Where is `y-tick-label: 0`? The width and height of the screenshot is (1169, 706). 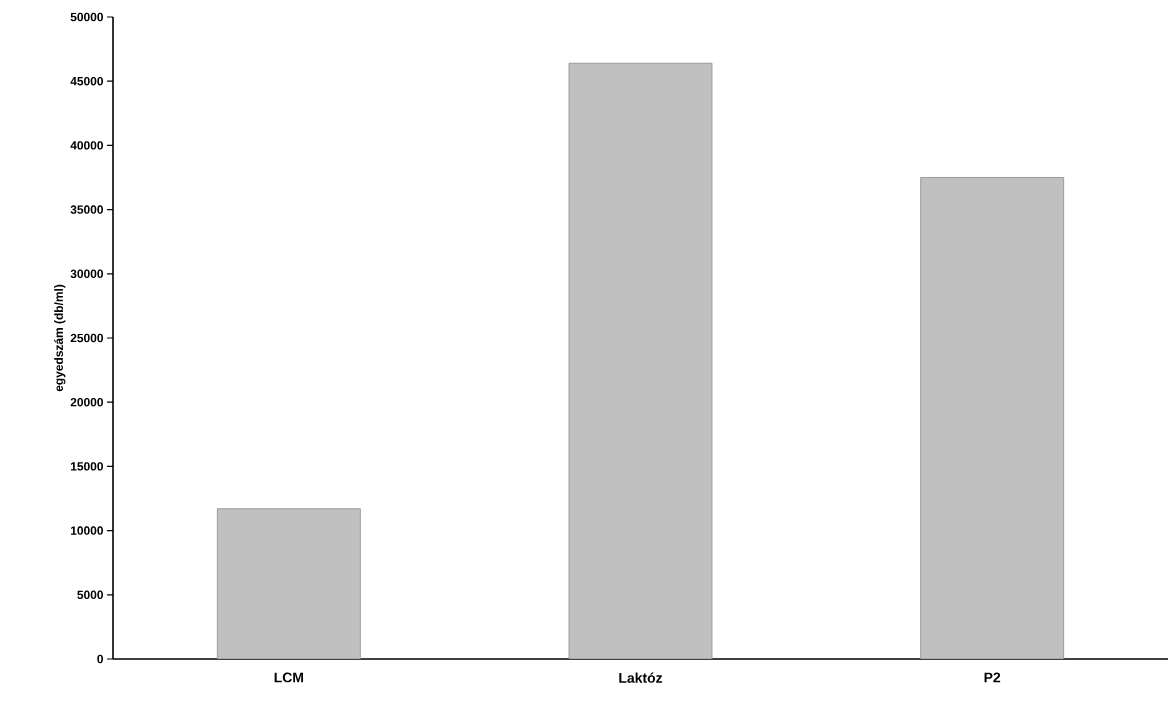
y-tick-label: 0 is located at coordinates (100, 659).